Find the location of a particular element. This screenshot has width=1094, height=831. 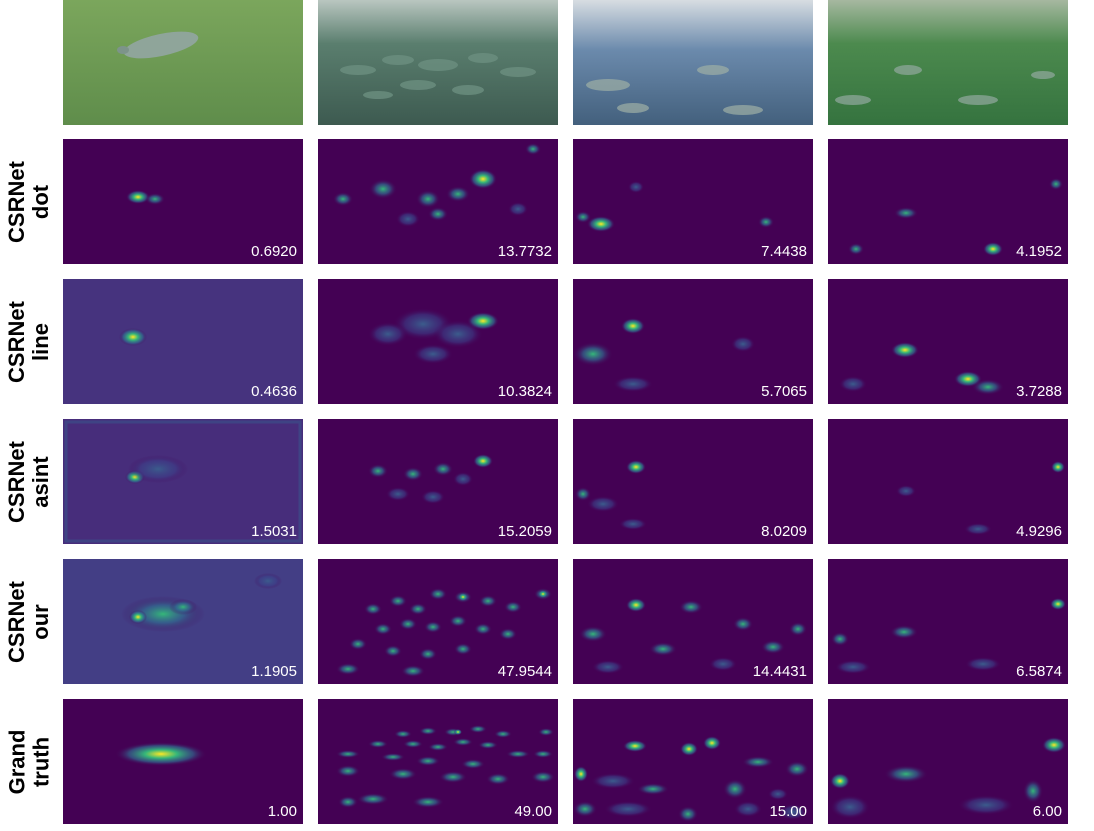

heatmap-truth-2: 49.00 is located at coordinates (438, 761).